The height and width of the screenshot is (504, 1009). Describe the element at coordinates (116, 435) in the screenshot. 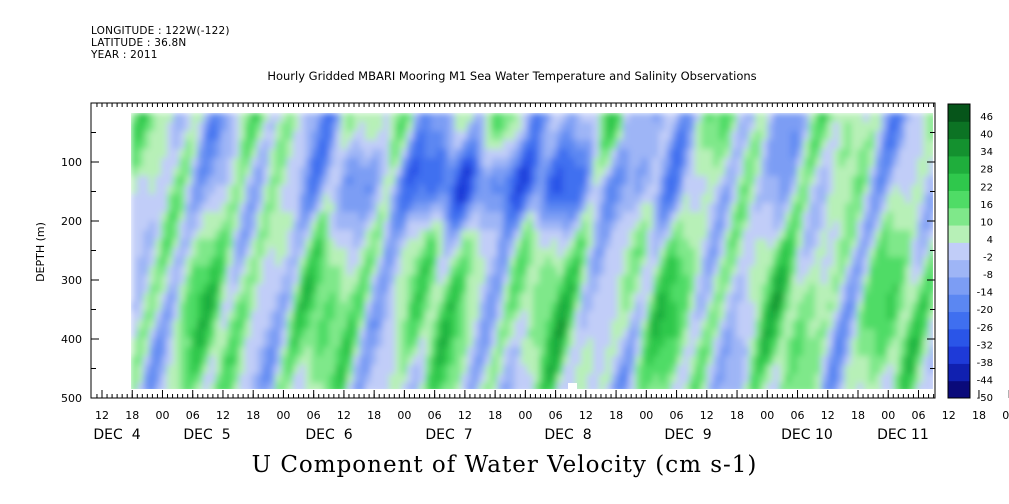

I see `x-day-label: DEC 4` at that location.